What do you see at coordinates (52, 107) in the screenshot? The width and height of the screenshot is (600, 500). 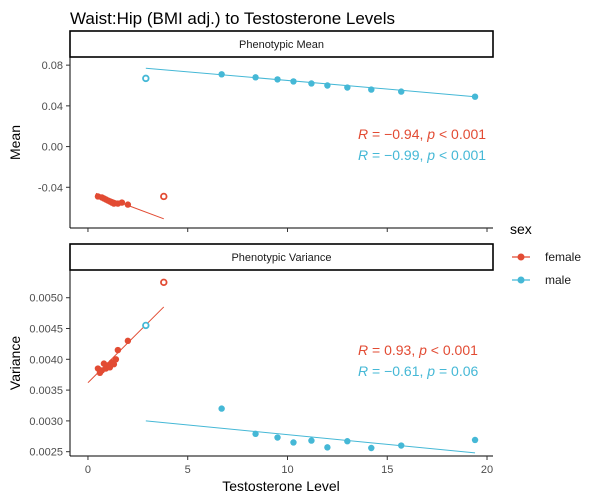 I see `y-tick-label: 0.04` at bounding box center [52, 107].